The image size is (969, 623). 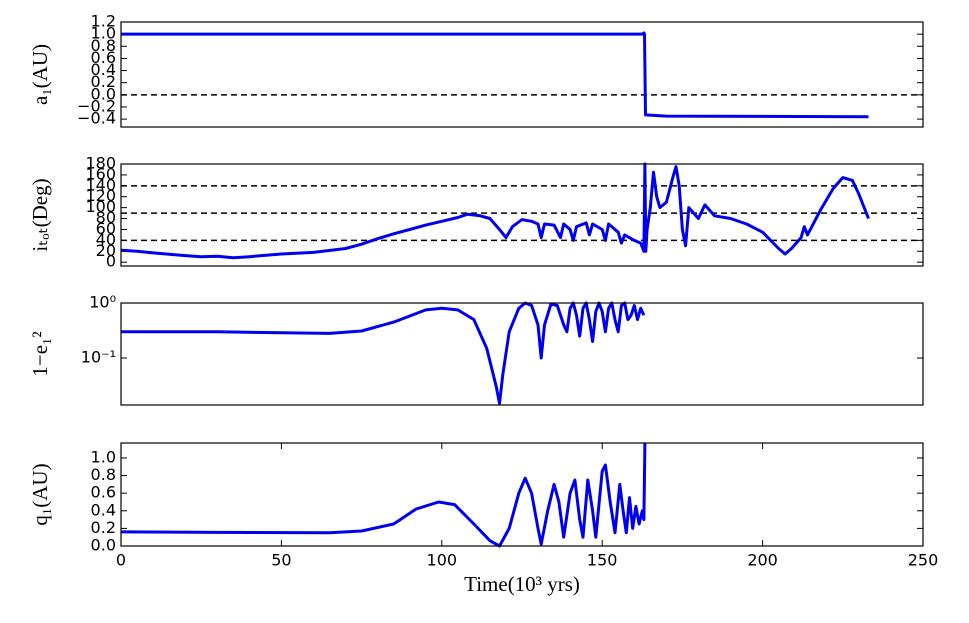 What do you see at coordinates (102, 302) in the screenshot?
I see `y-tick-label: 10⁰` at bounding box center [102, 302].